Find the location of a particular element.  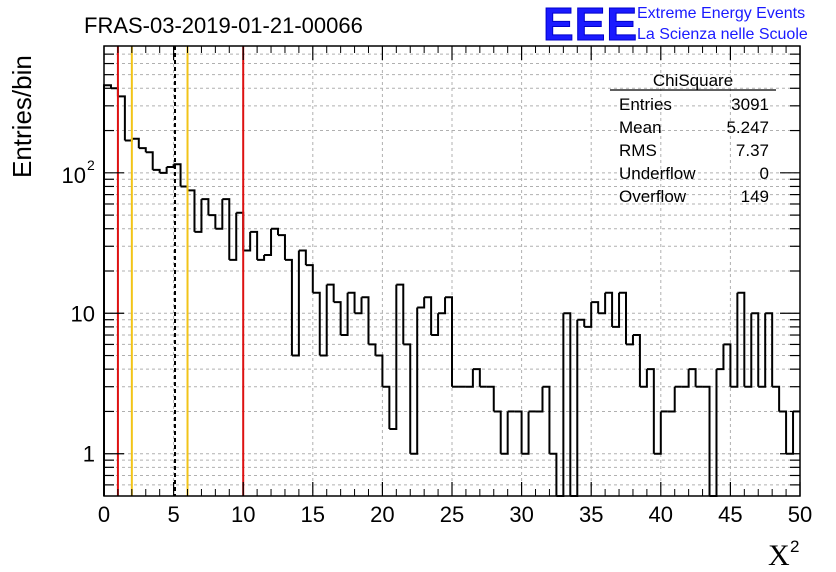

cut-lines is located at coordinates (180, 271).